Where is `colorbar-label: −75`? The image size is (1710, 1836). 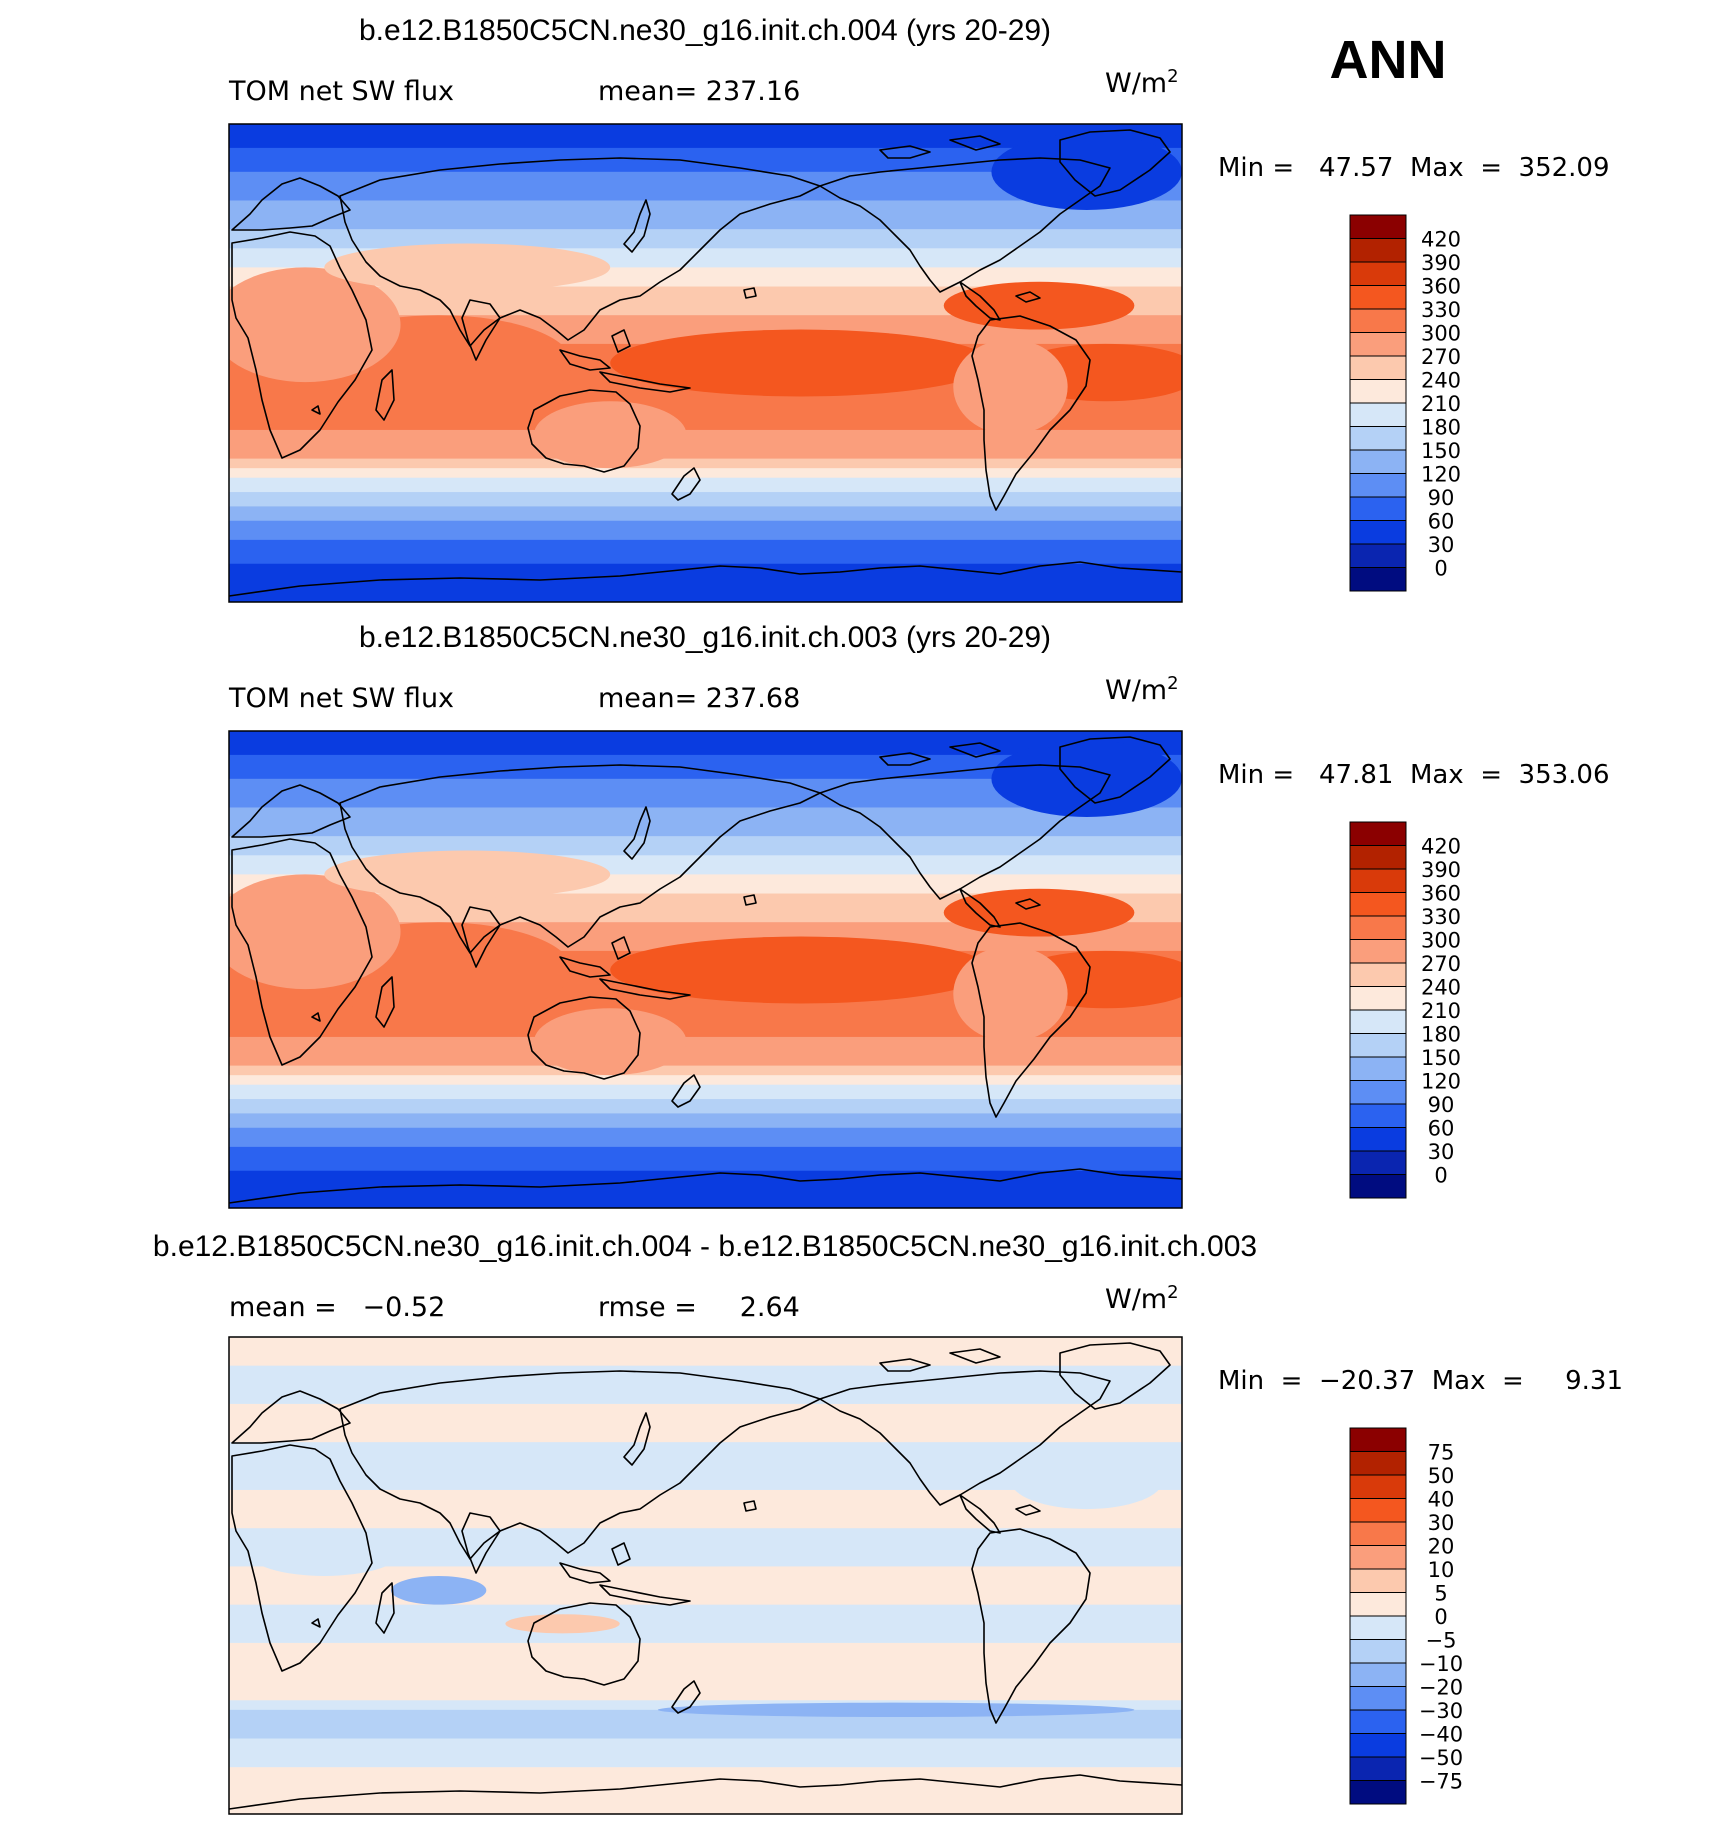 colorbar-label: −75 is located at coordinates (1441, 1782).